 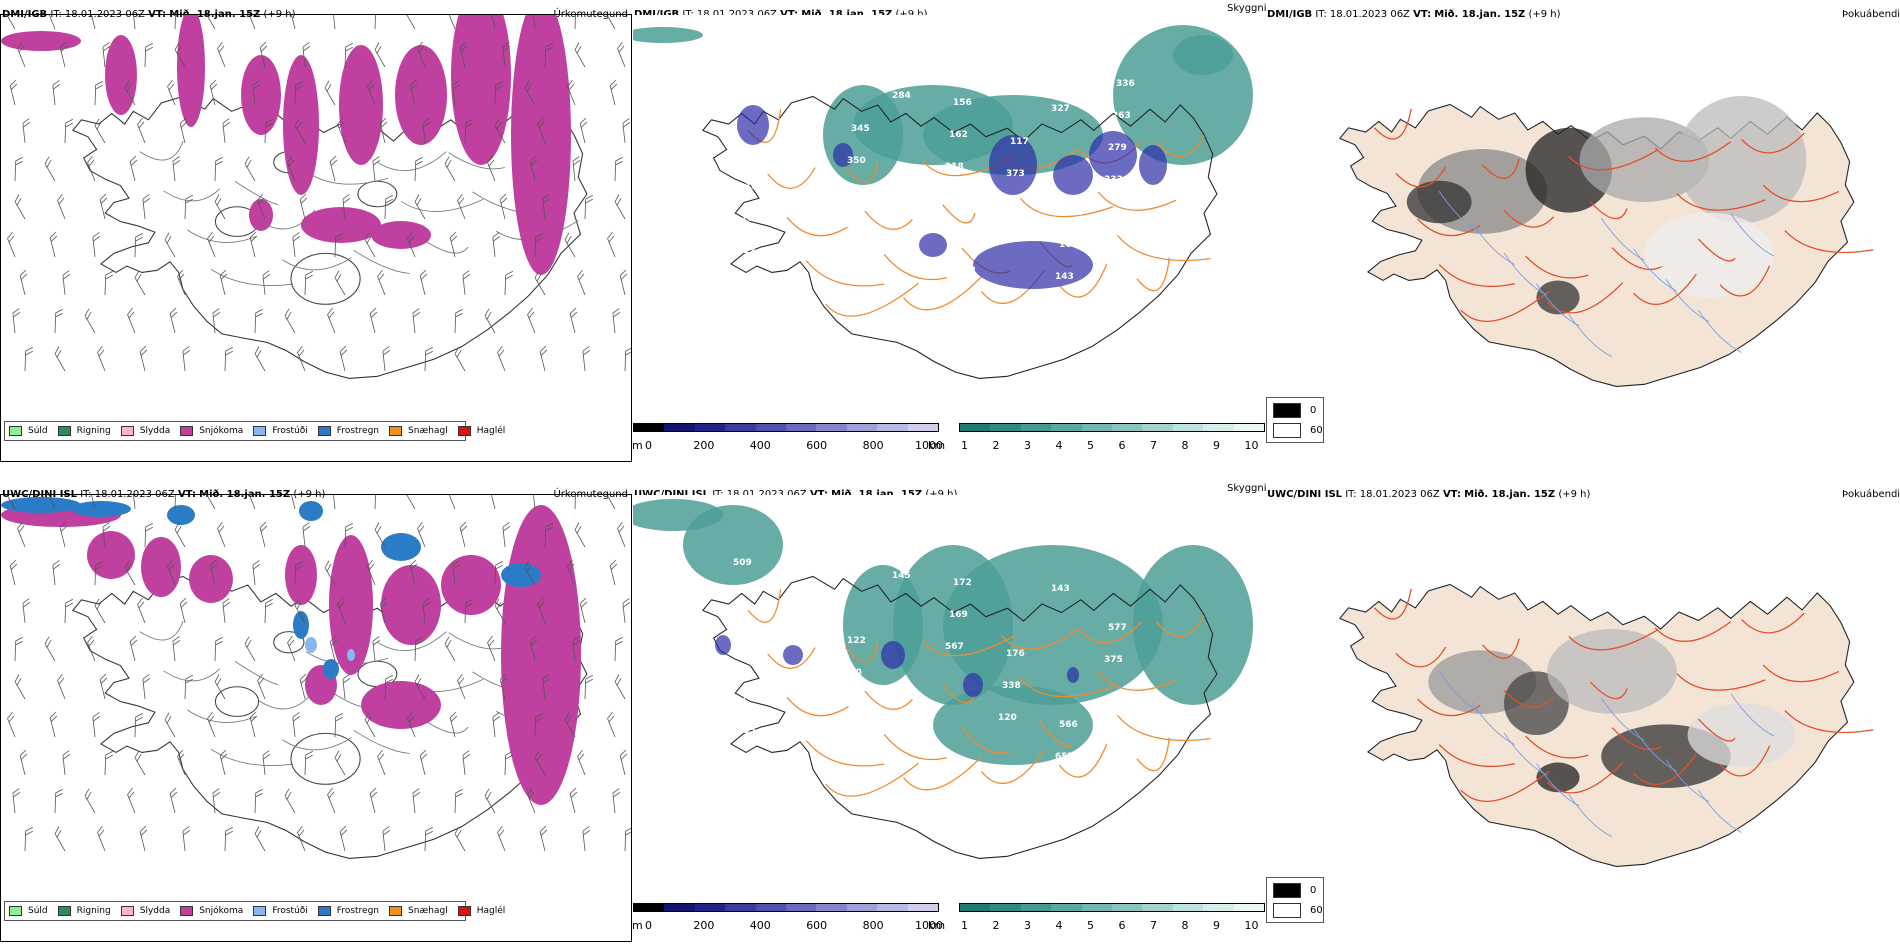 What do you see at coordinates (245, 494) in the screenshot?
I see `valid-time-value: Mið. 18.jan. 15Z` at bounding box center [245, 494].